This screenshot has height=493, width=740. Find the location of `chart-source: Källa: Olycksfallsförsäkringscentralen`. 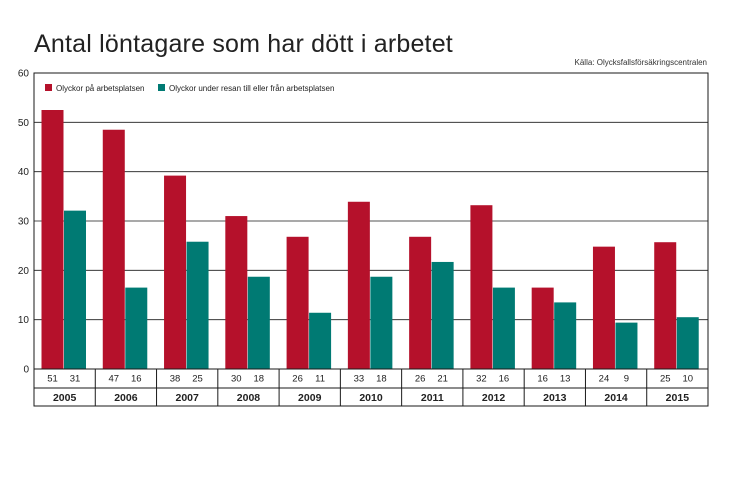

chart-source: Källa: Olycksfallsförsäkringscentralen is located at coordinates (641, 62).